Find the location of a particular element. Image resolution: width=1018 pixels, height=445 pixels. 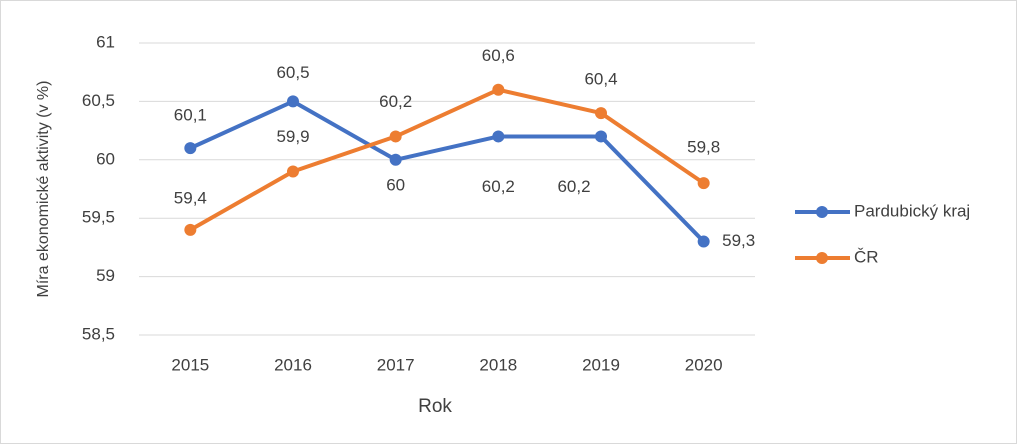

y-tick-label: 60 is located at coordinates (105, 158).